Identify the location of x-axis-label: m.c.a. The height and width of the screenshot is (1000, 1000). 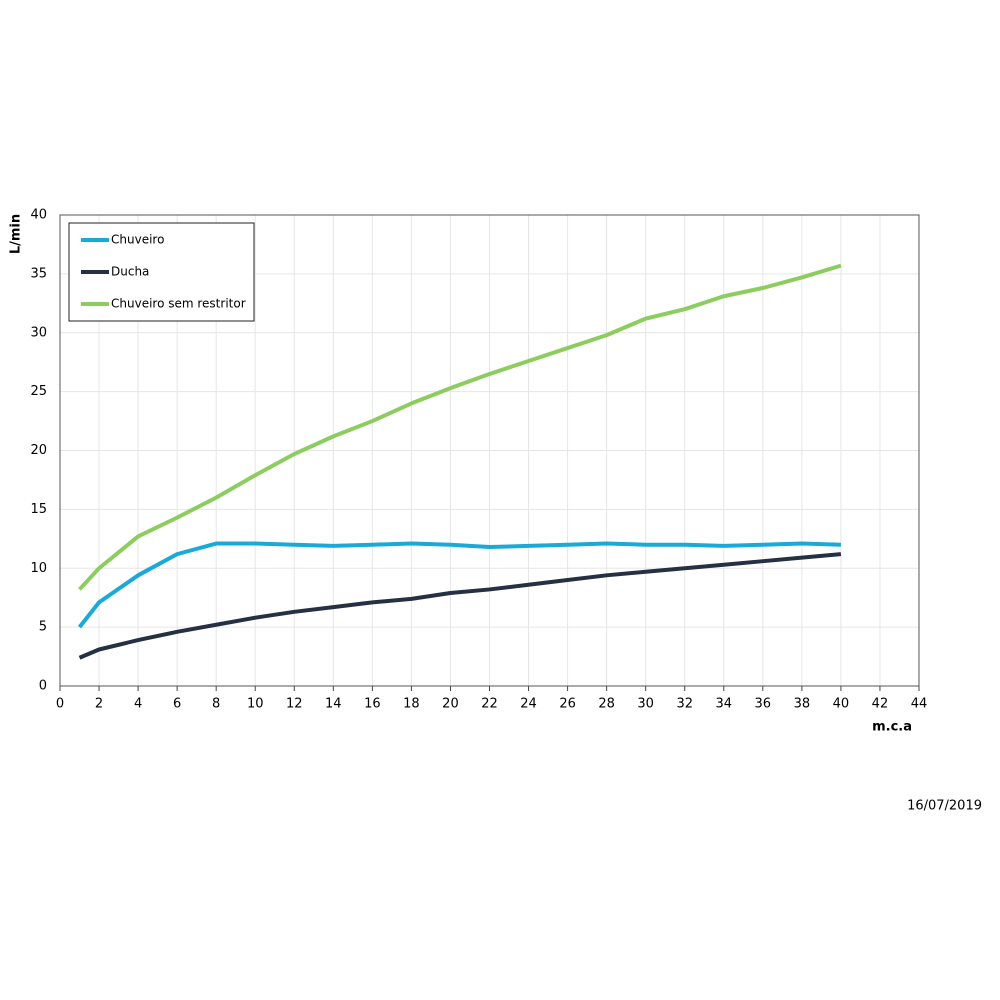
(892, 727).